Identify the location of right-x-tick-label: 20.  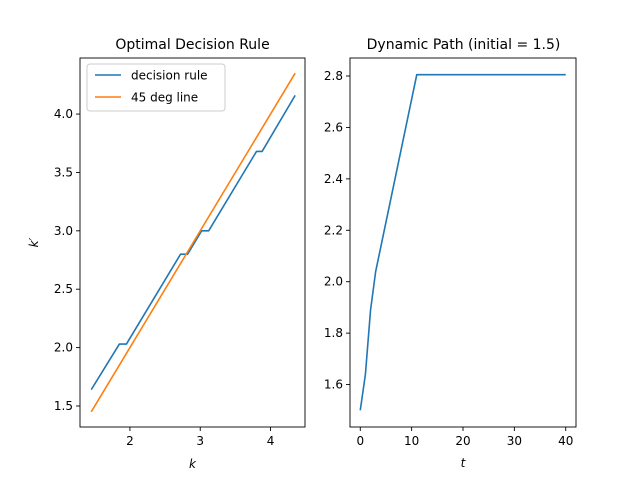
(462, 441).